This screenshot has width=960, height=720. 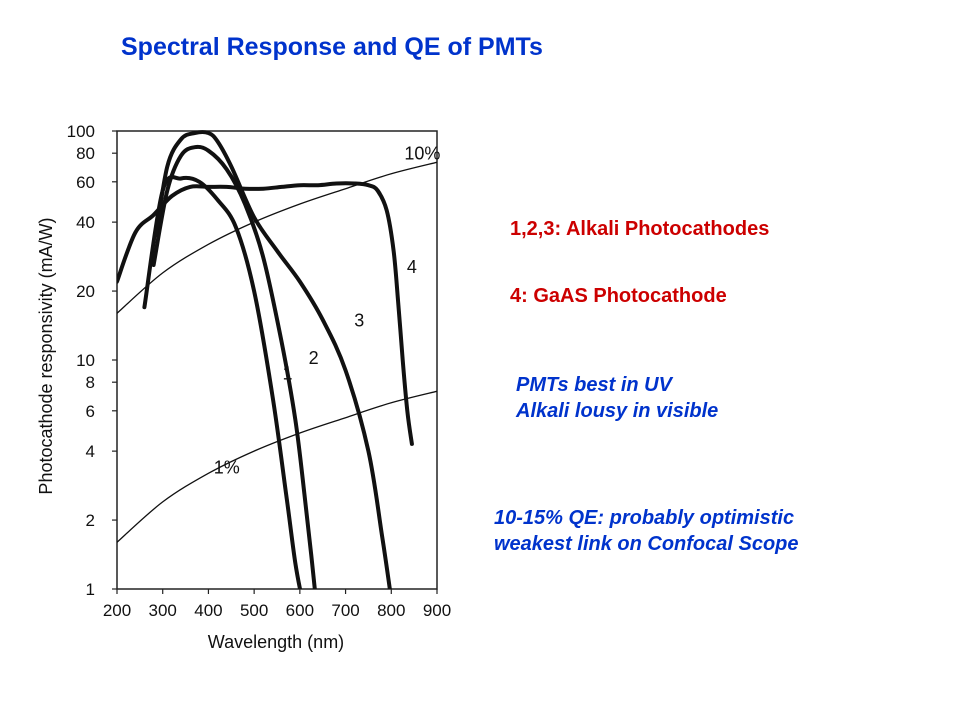 What do you see at coordinates (277, 466) in the screenshot?
I see `series-line-1pct` at bounding box center [277, 466].